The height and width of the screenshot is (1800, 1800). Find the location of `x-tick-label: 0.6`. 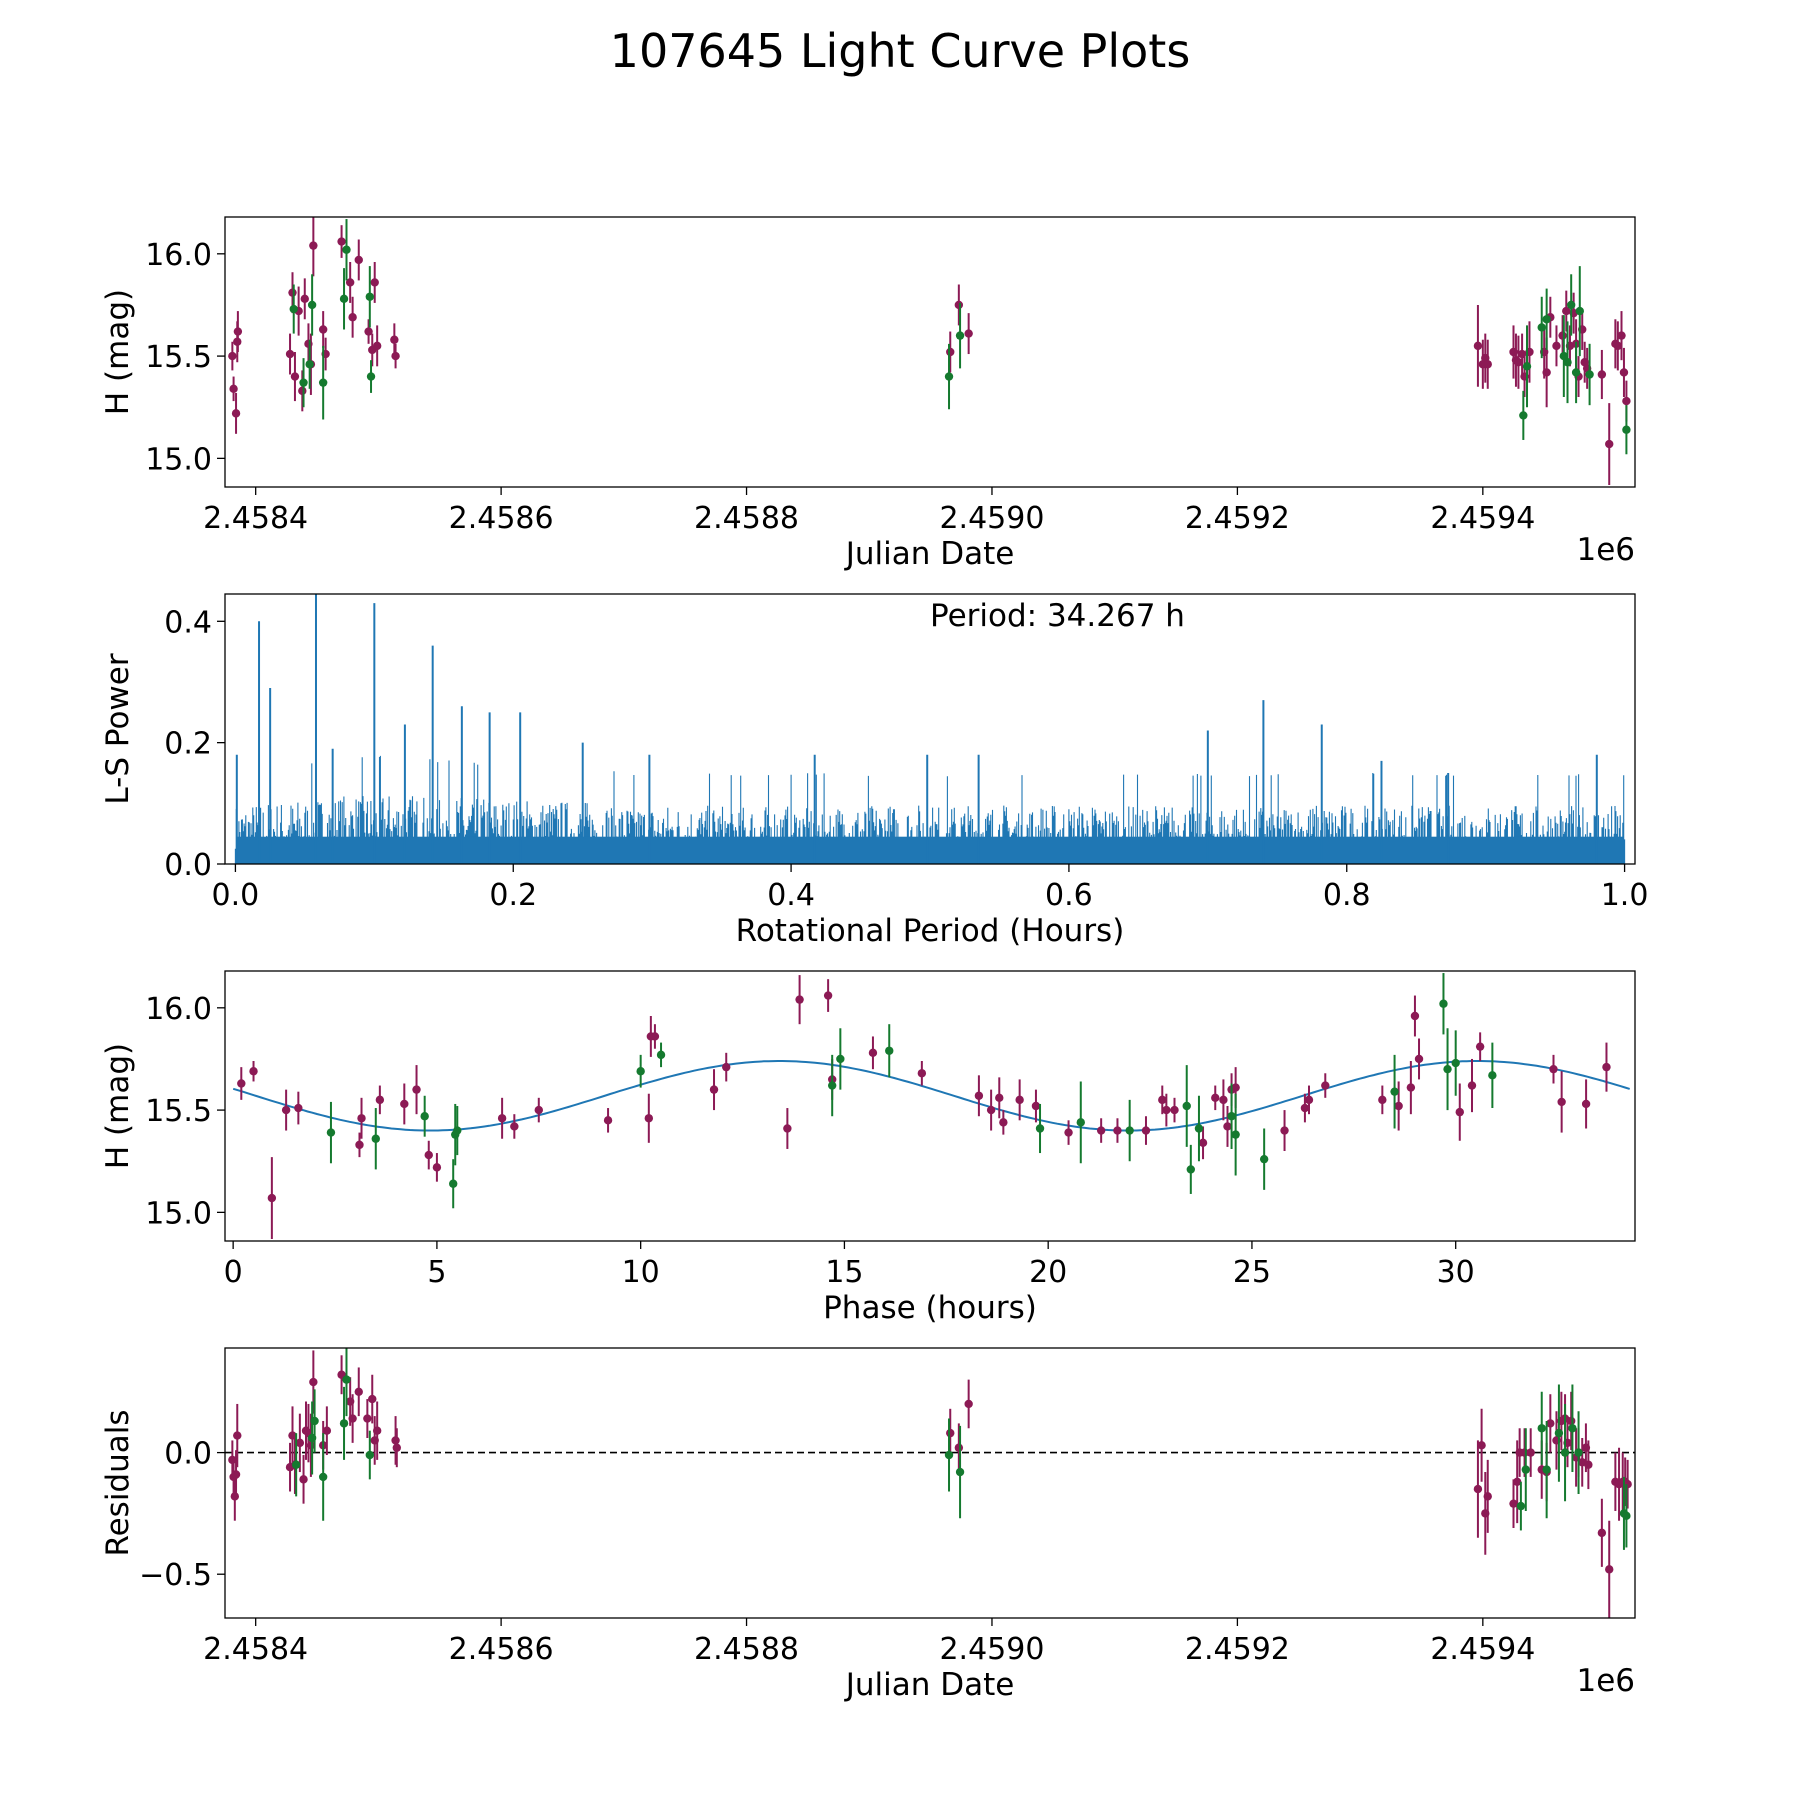

x-tick-label: 0.6 is located at coordinates (1069, 895).